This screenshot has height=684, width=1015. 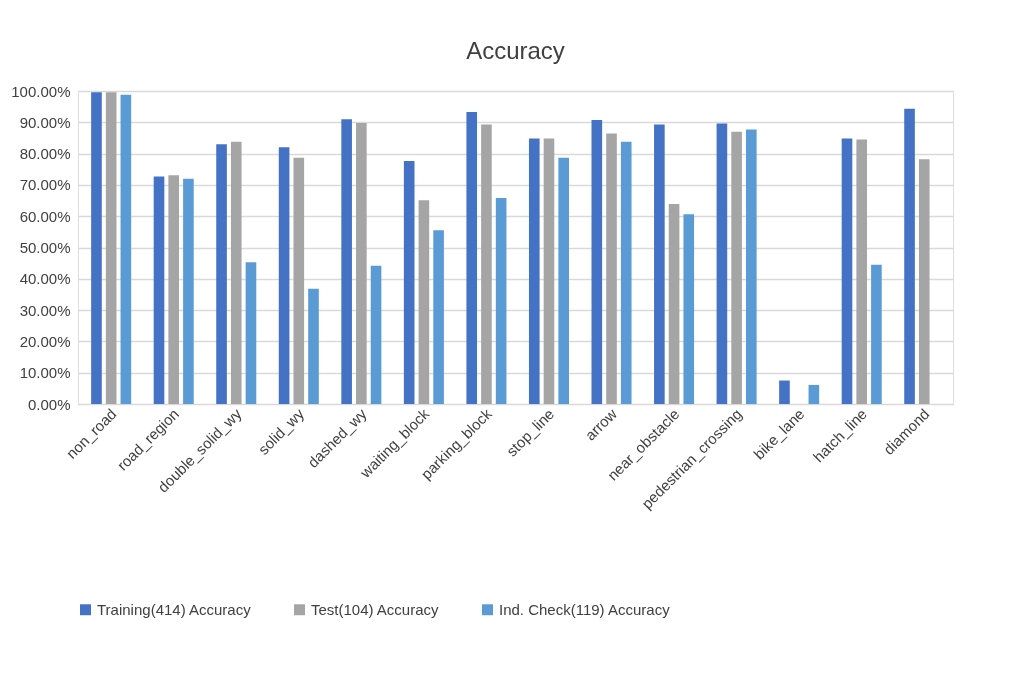 What do you see at coordinates (45, 341) in the screenshot?
I see `y-tick-label: 20.00%` at bounding box center [45, 341].